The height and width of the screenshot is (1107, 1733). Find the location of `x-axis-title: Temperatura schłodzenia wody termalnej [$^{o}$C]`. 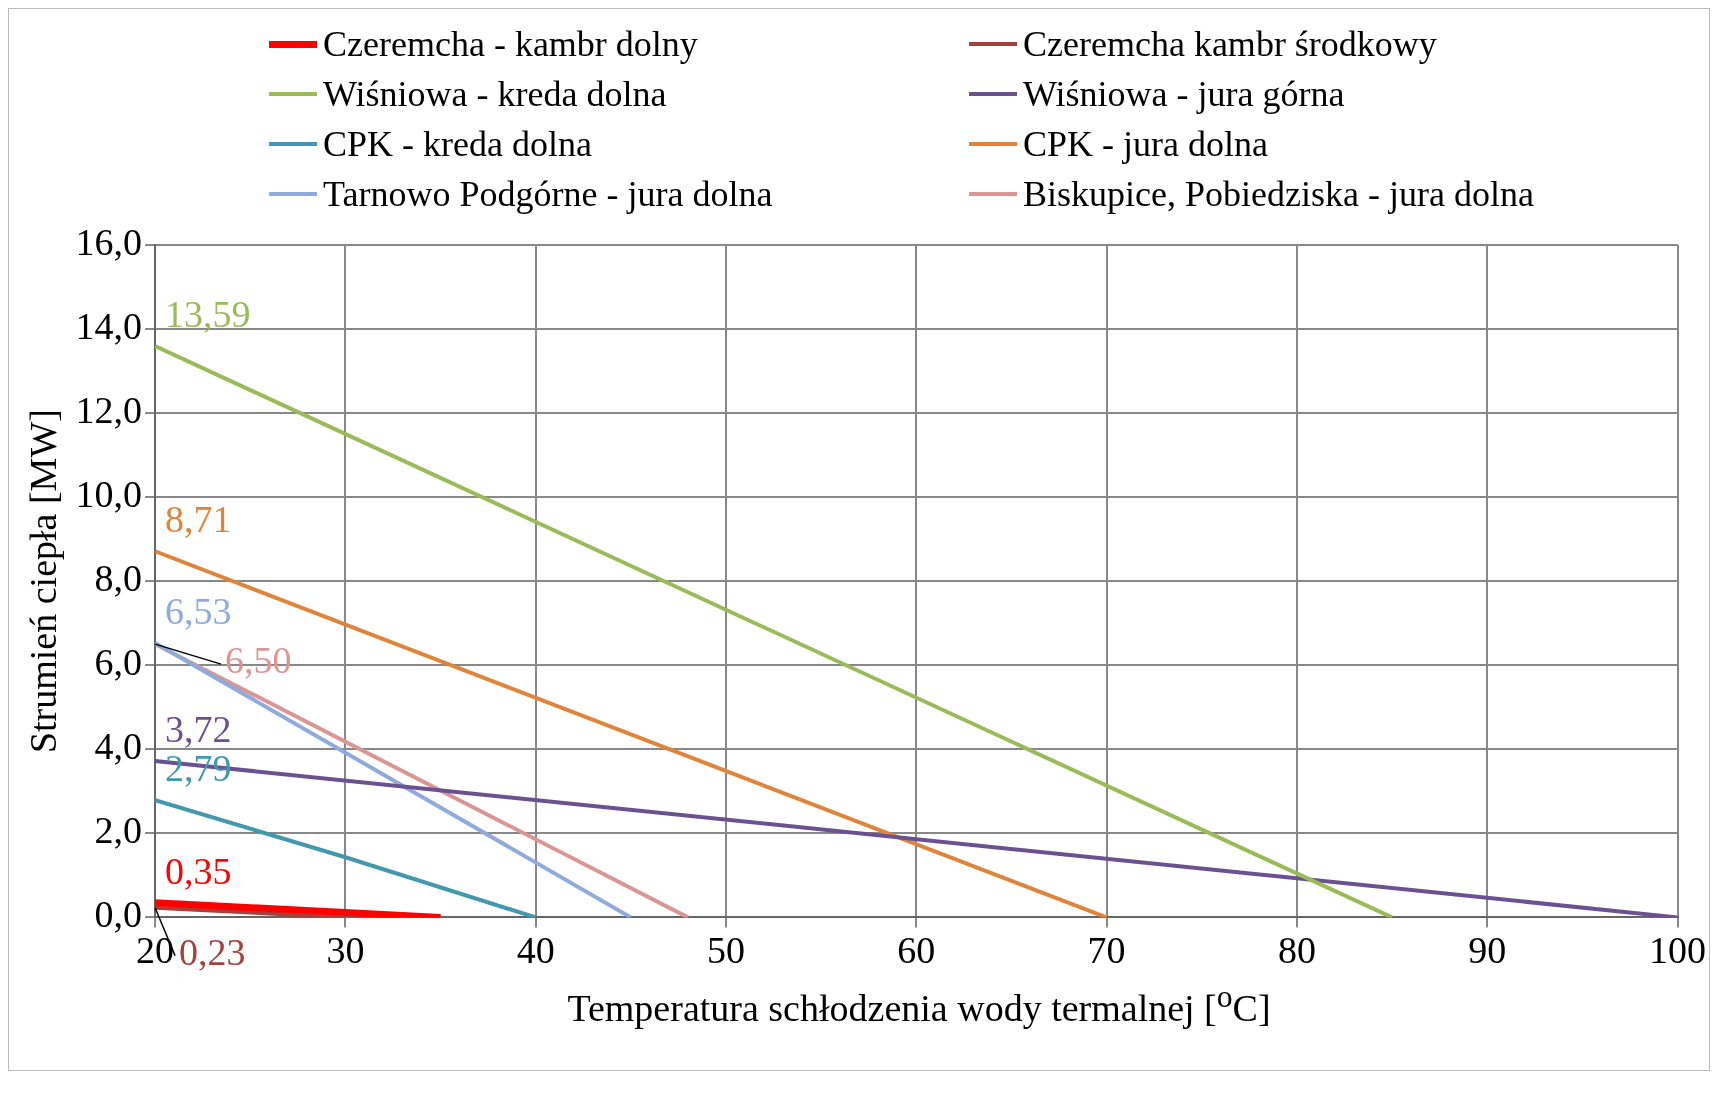

x-axis-title: Temperatura schłodzenia wody termalnej [$^{o}$C] is located at coordinates (919, 1005).